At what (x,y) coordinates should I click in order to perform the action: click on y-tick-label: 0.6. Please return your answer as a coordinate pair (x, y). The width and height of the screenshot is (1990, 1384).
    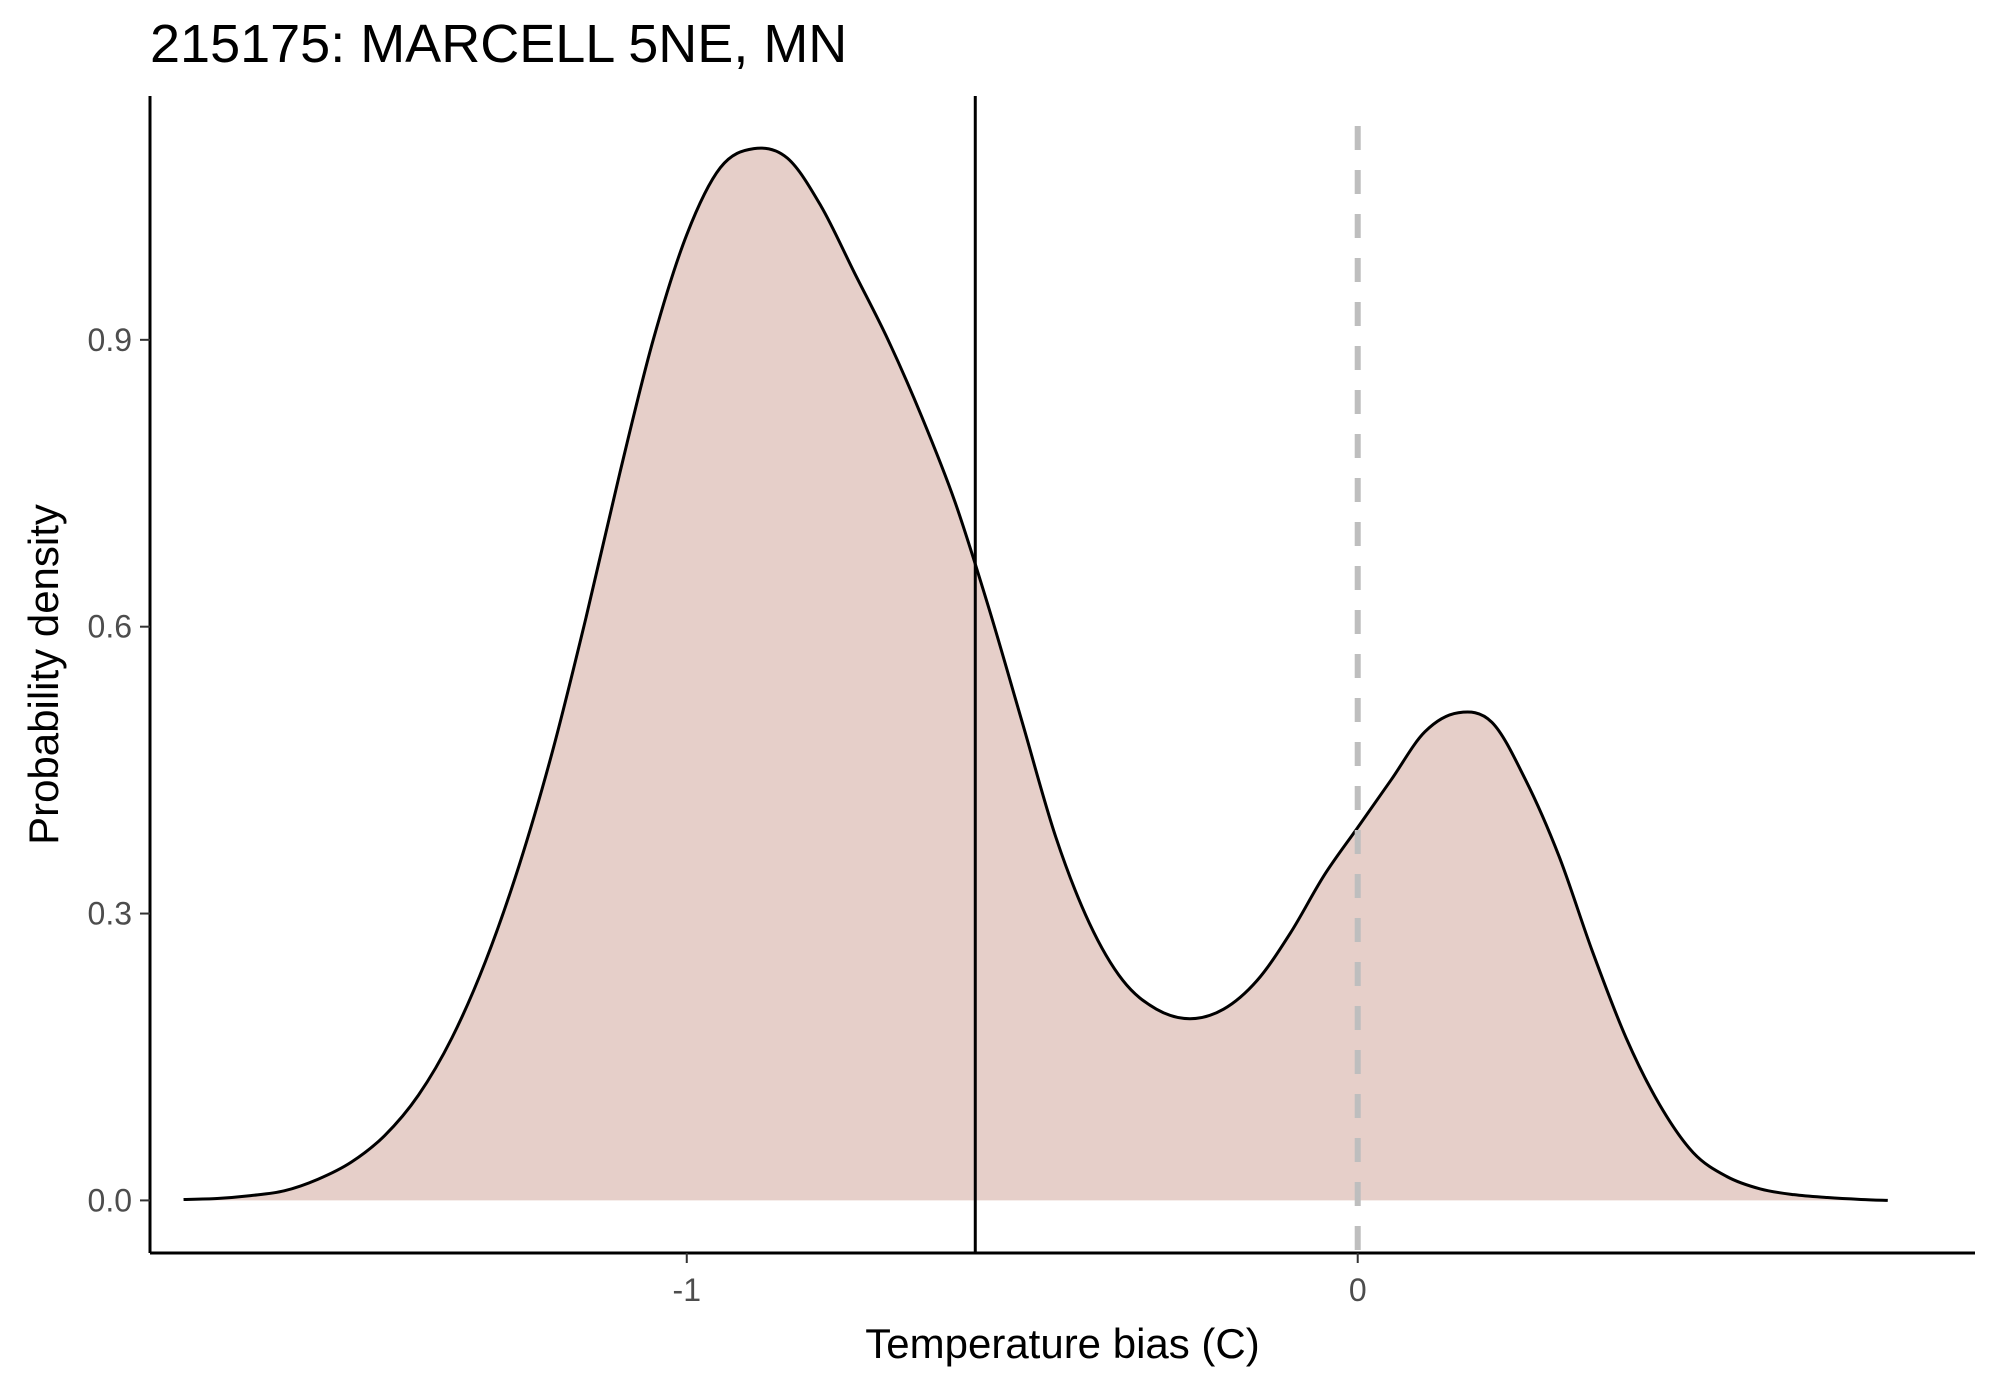
    Looking at the image, I should click on (110, 627).